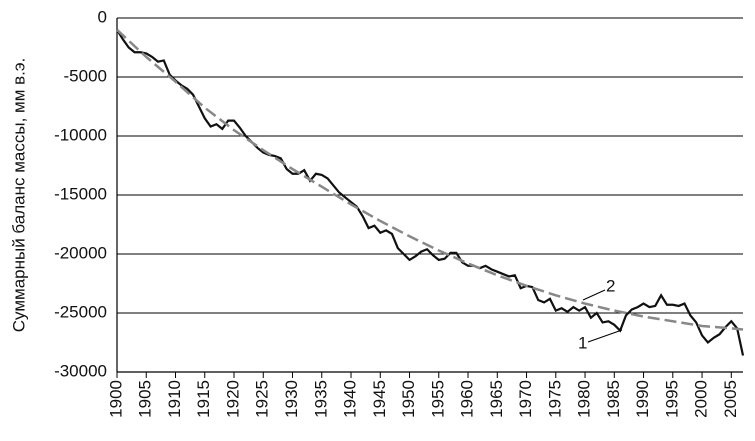 The height and width of the screenshot is (441, 755). What do you see at coordinates (730, 399) in the screenshot?
I see `x-tick-label: 2005` at bounding box center [730, 399].